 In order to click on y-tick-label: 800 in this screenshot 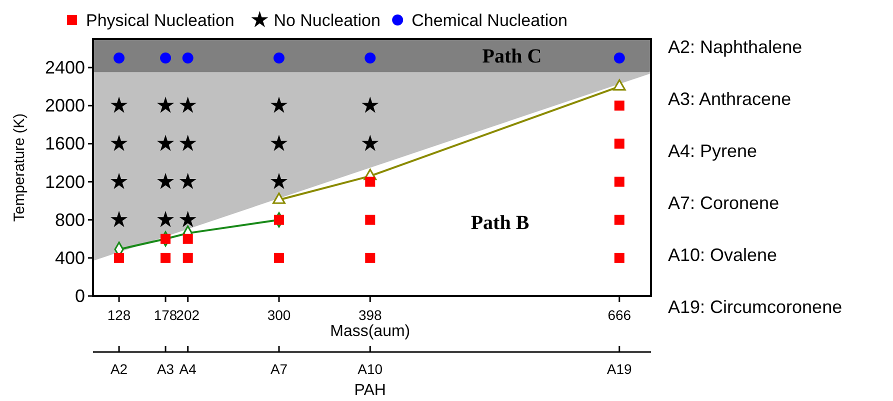, I will do `click(69, 220)`.